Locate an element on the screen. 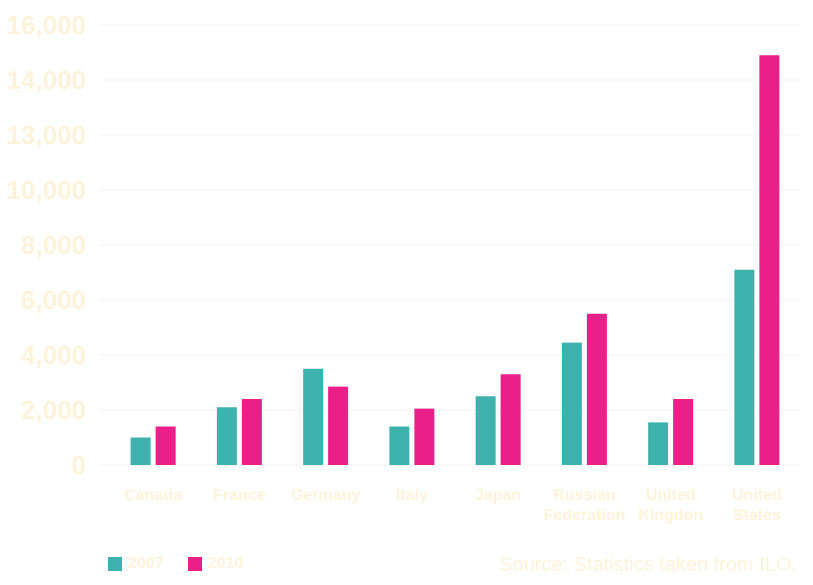 This screenshot has width=813, height=585. x-tick-label: United States is located at coordinates (757, 505).